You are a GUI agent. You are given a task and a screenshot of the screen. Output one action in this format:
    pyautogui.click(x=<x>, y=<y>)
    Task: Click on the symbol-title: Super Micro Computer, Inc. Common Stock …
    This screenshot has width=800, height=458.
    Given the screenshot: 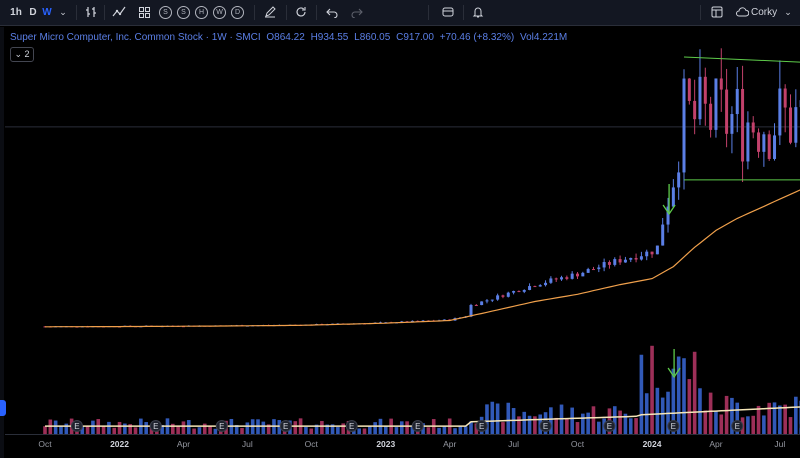 What is the action you would take?
    pyautogui.click(x=135, y=37)
    